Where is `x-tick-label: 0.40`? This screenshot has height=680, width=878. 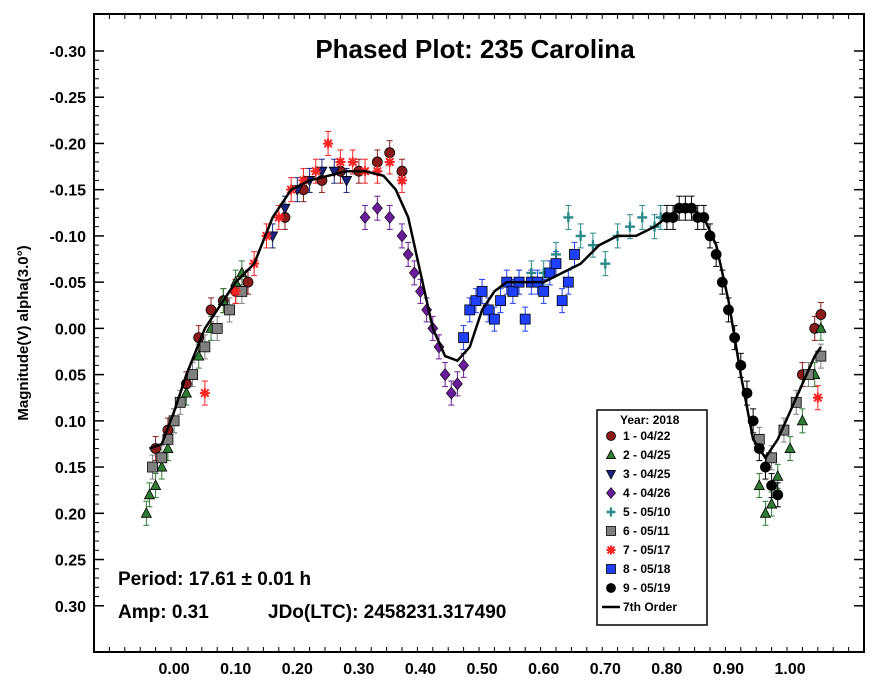
x-tick-label: 0.40 is located at coordinates (420, 669).